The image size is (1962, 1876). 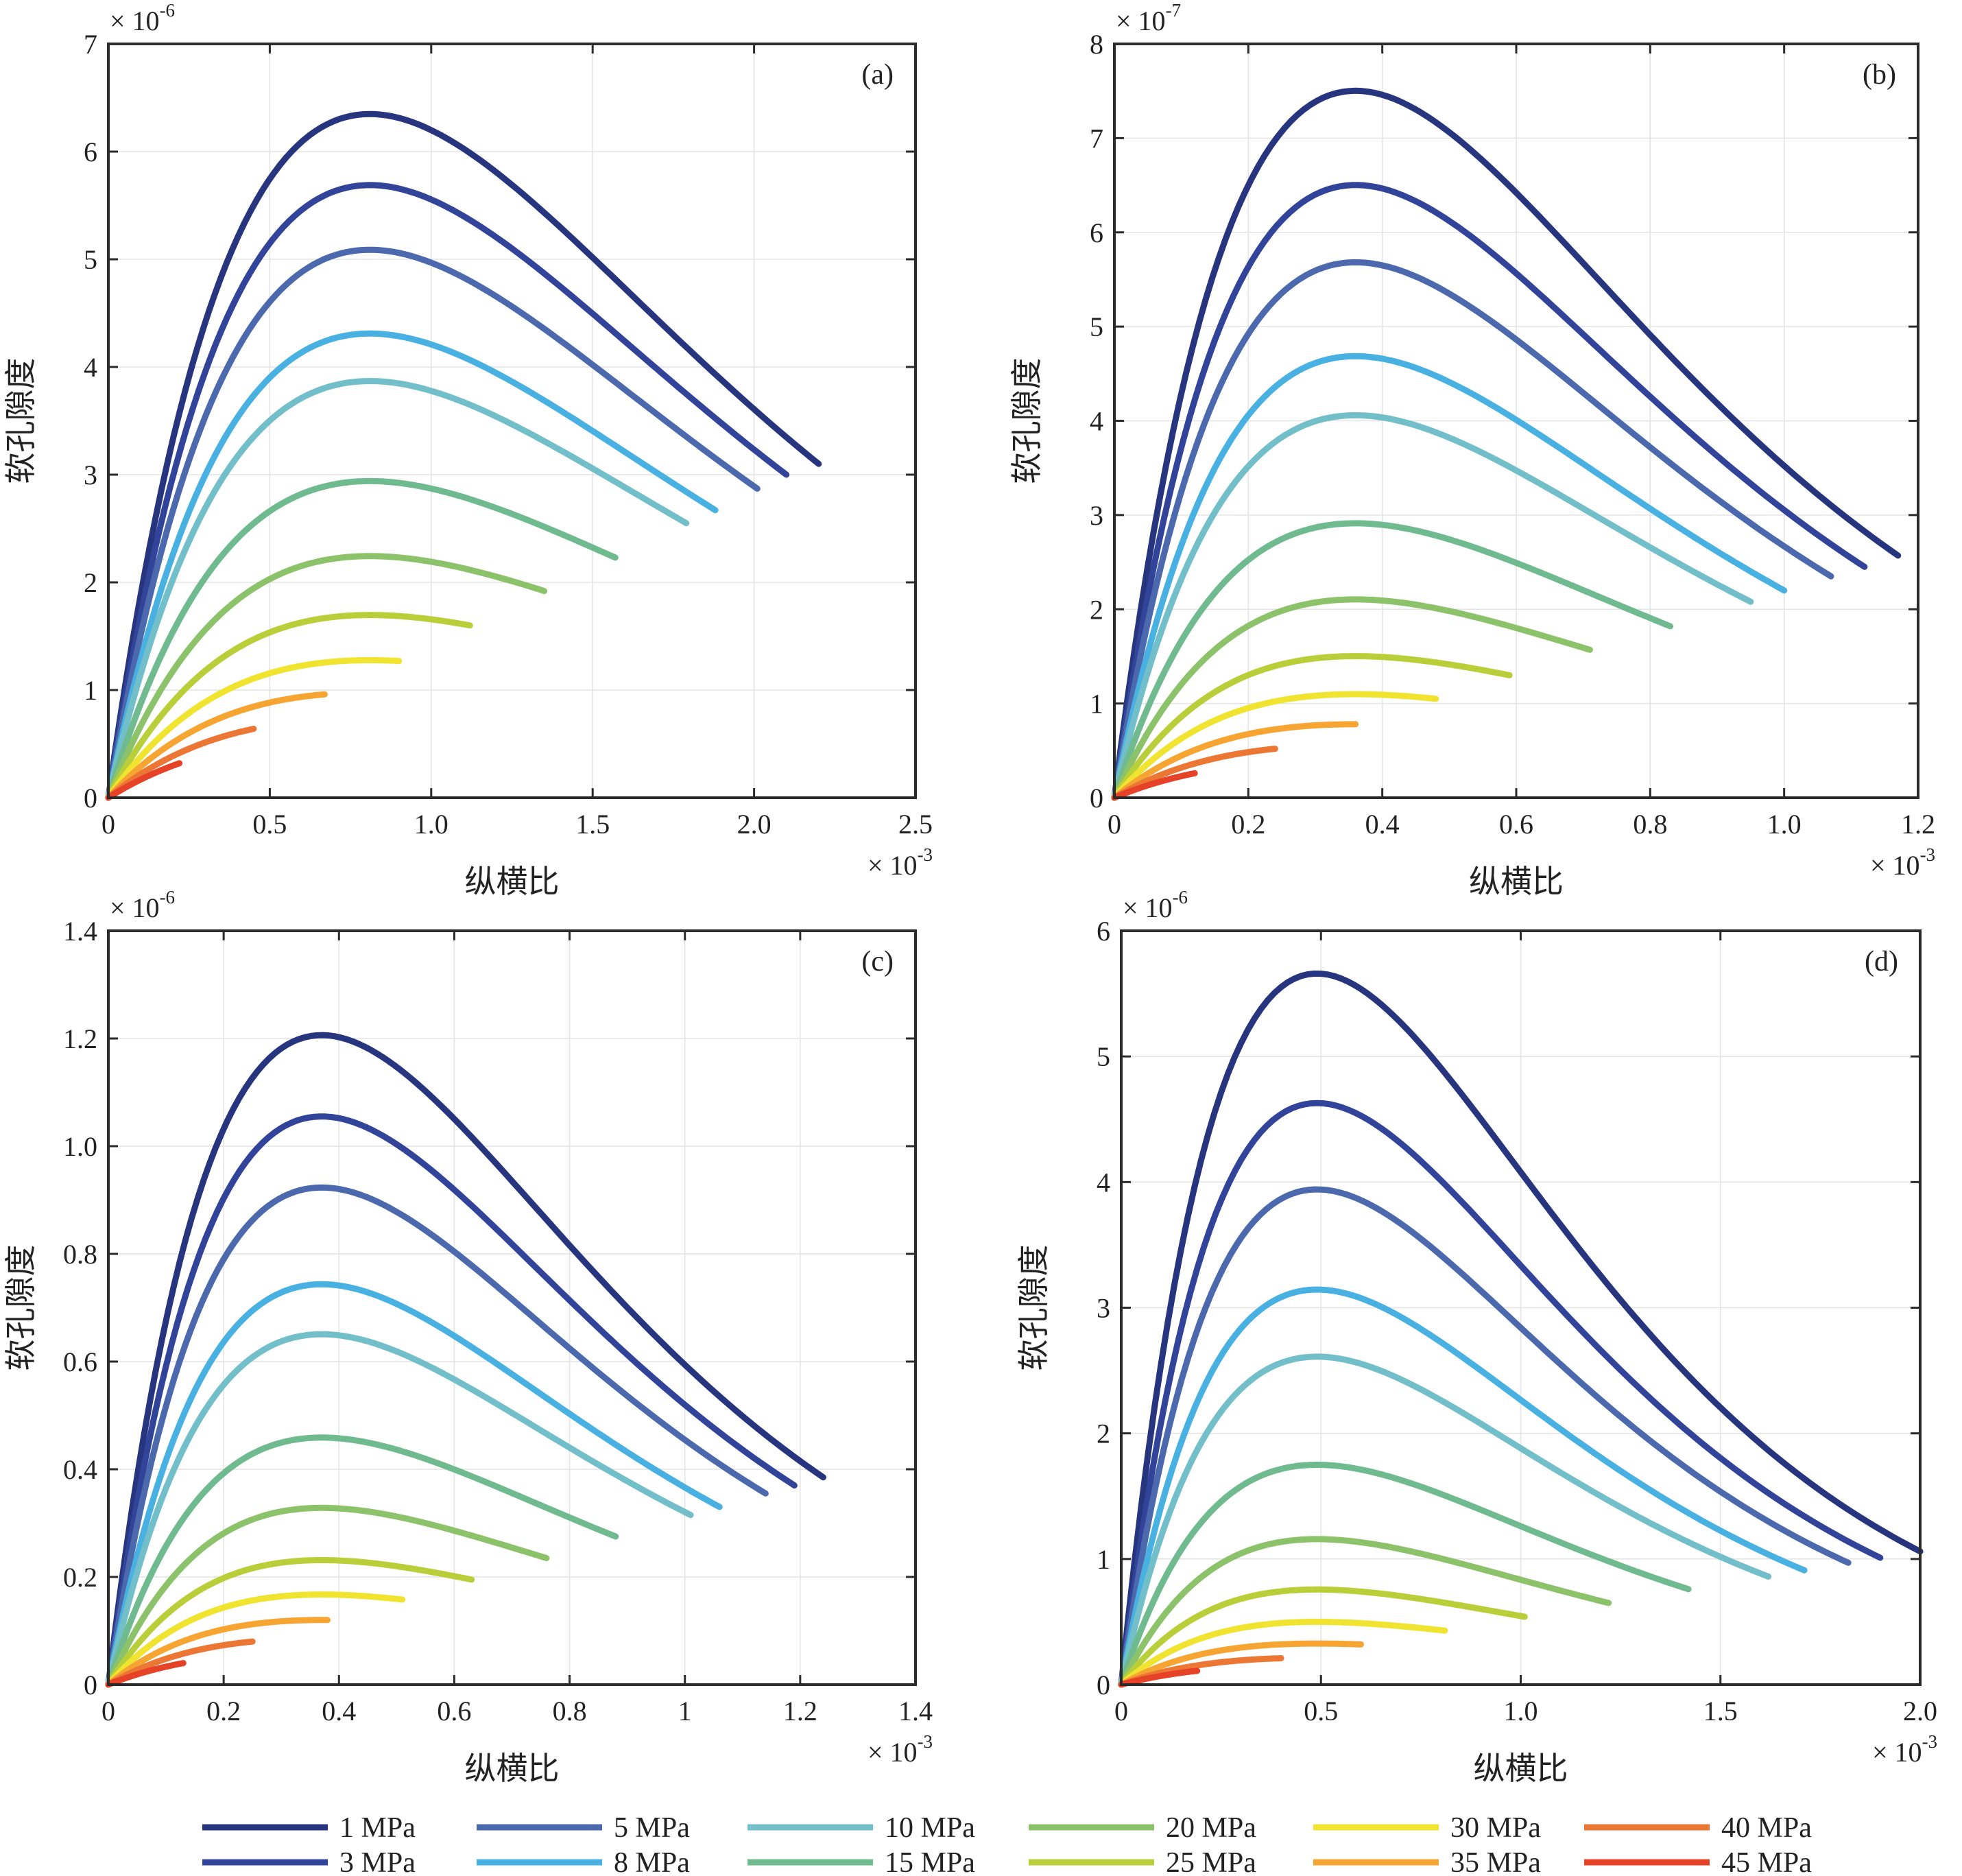 I want to click on legend-label: 15 MPa, so click(x=930, y=1862).